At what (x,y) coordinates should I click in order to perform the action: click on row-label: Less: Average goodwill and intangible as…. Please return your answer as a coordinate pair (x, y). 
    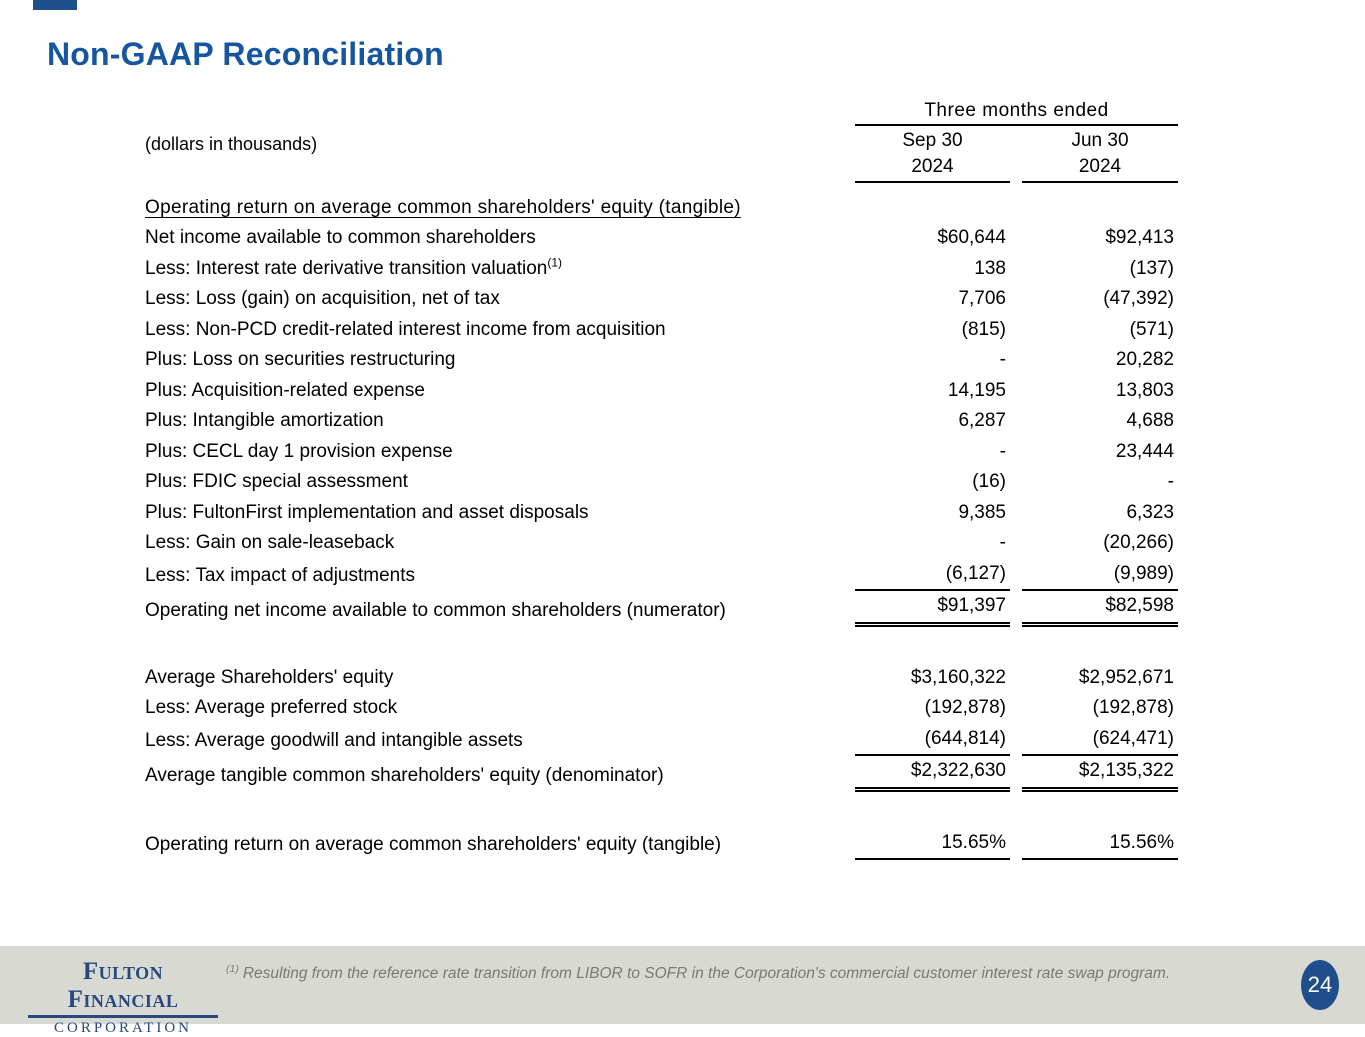
    Looking at the image, I should click on (500, 741).